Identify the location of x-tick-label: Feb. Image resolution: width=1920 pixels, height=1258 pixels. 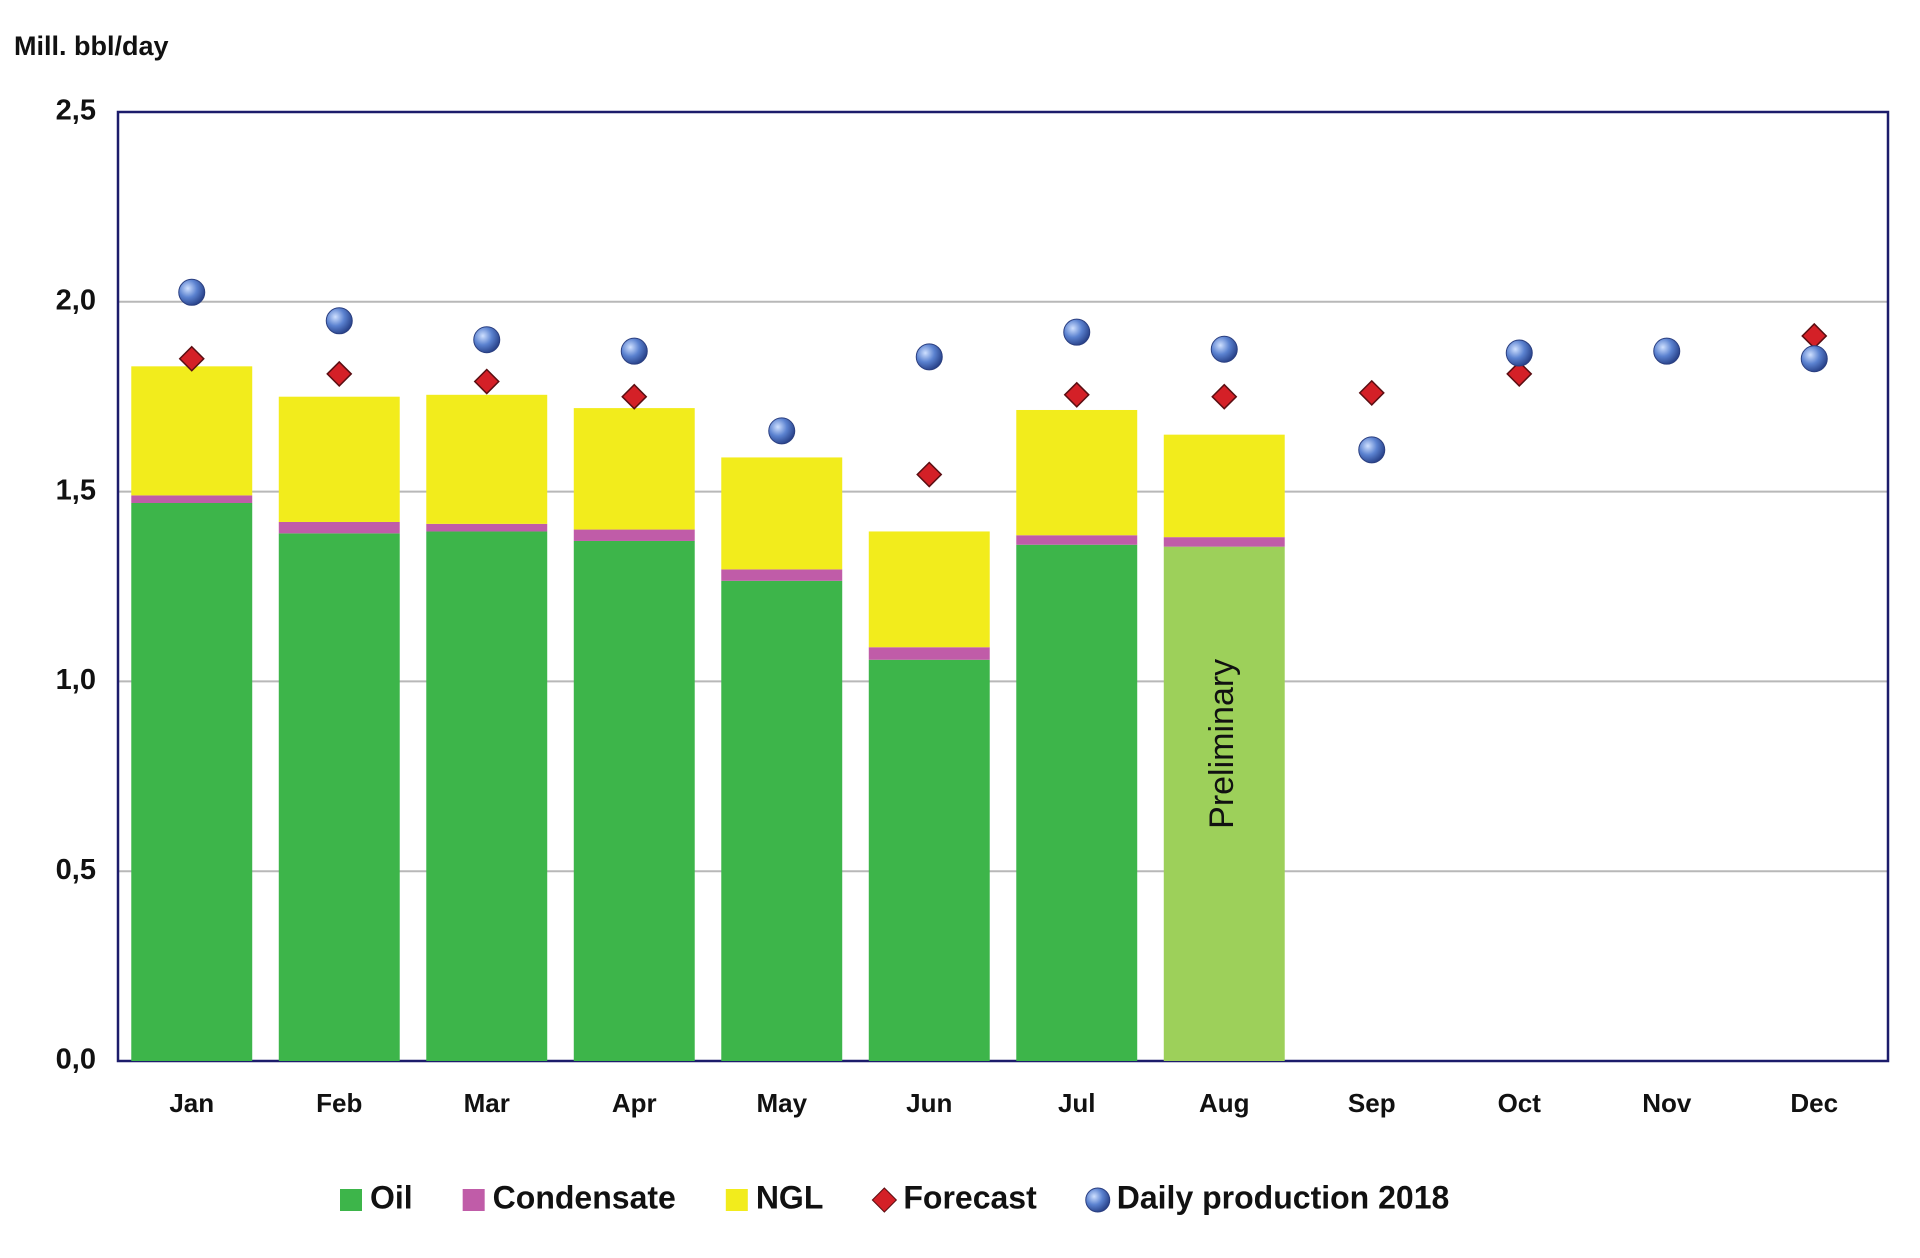
(339, 1103).